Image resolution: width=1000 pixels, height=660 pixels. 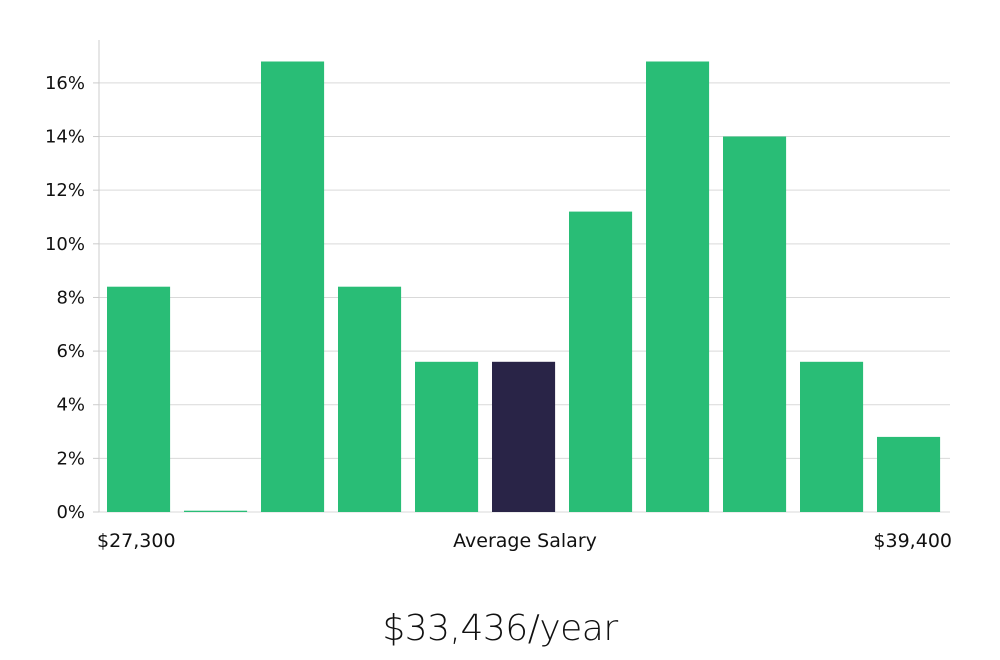 What do you see at coordinates (70, 351) in the screenshot?
I see `y-tick-label: 6%` at bounding box center [70, 351].